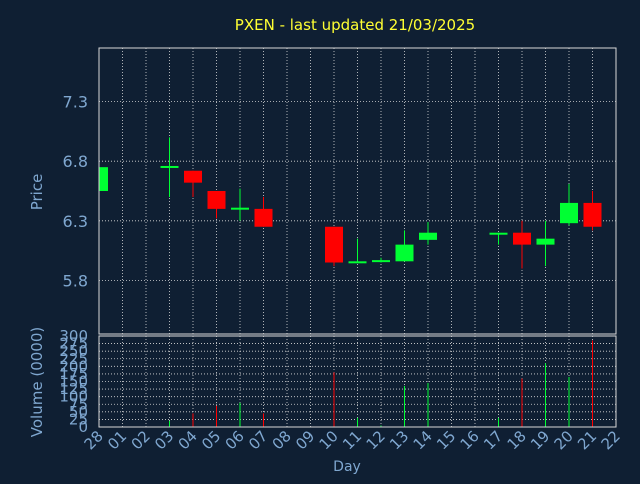 This screenshot has height=484, width=640. What do you see at coordinates (78, 404) in the screenshot?
I see `volume-tick-label: 75` at bounding box center [78, 404].